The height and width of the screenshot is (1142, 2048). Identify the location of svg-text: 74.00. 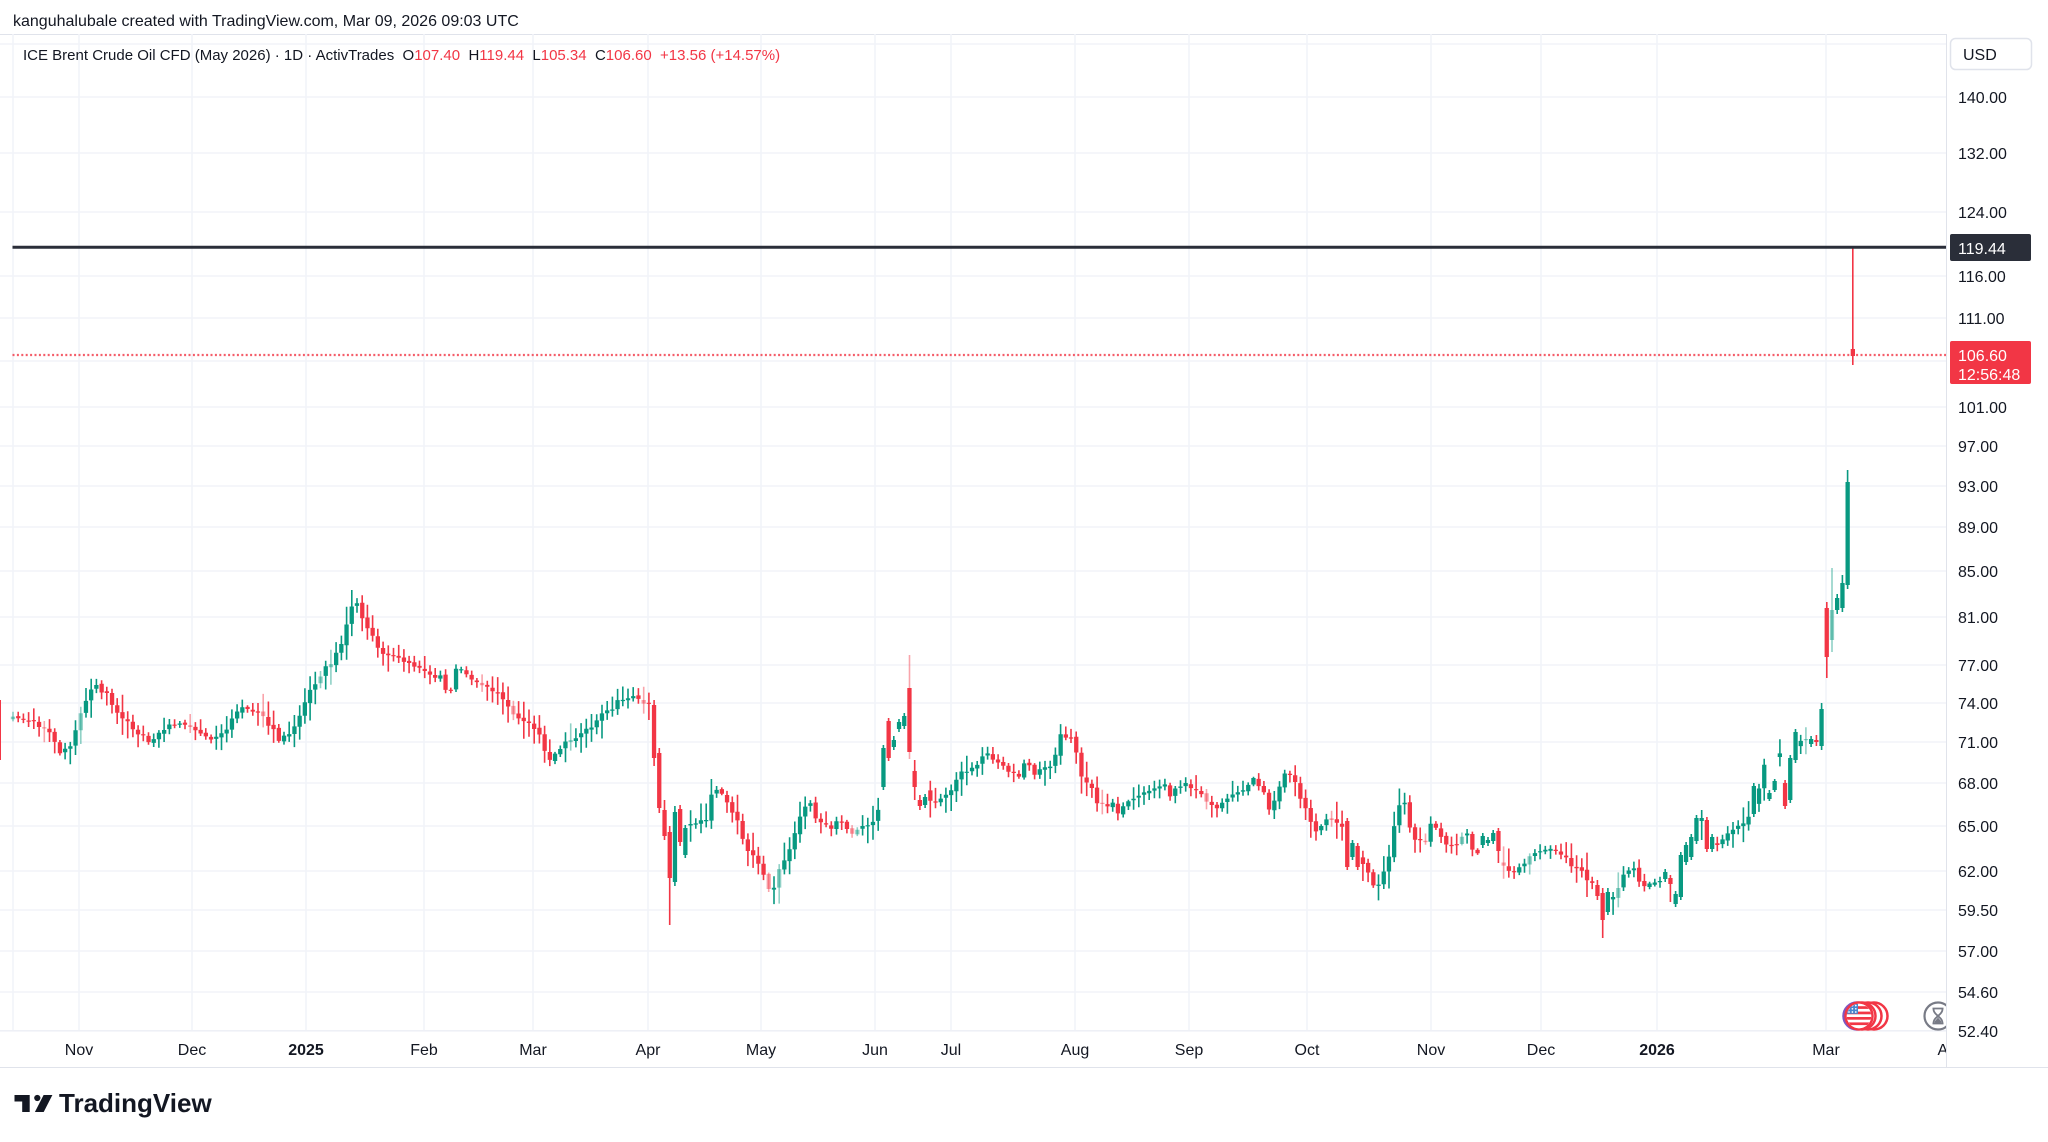
(1978, 704).